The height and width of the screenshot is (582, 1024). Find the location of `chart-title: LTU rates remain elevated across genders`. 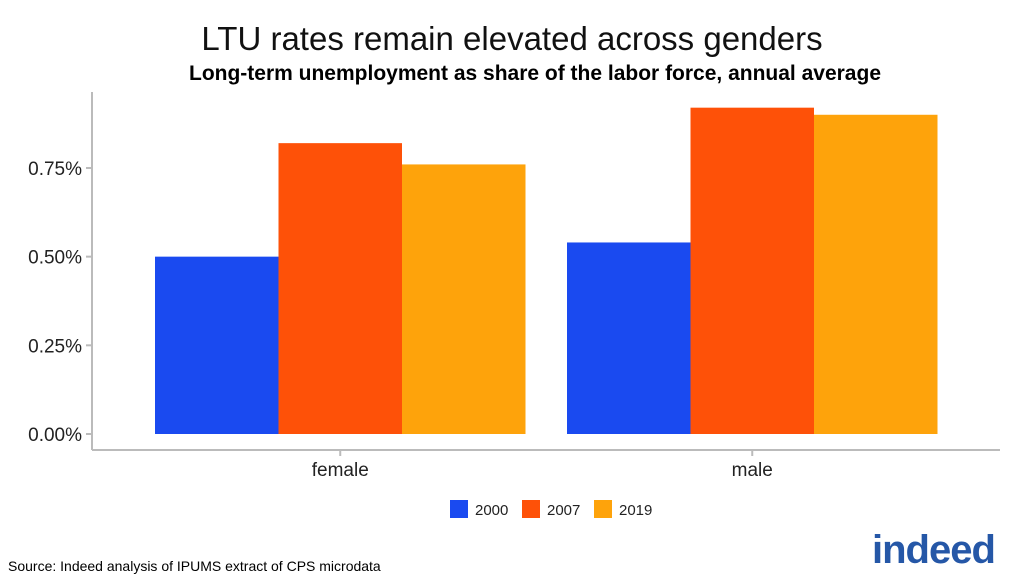

chart-title: LTU rates remain elevated across genders is located at coordinates (512, 38).